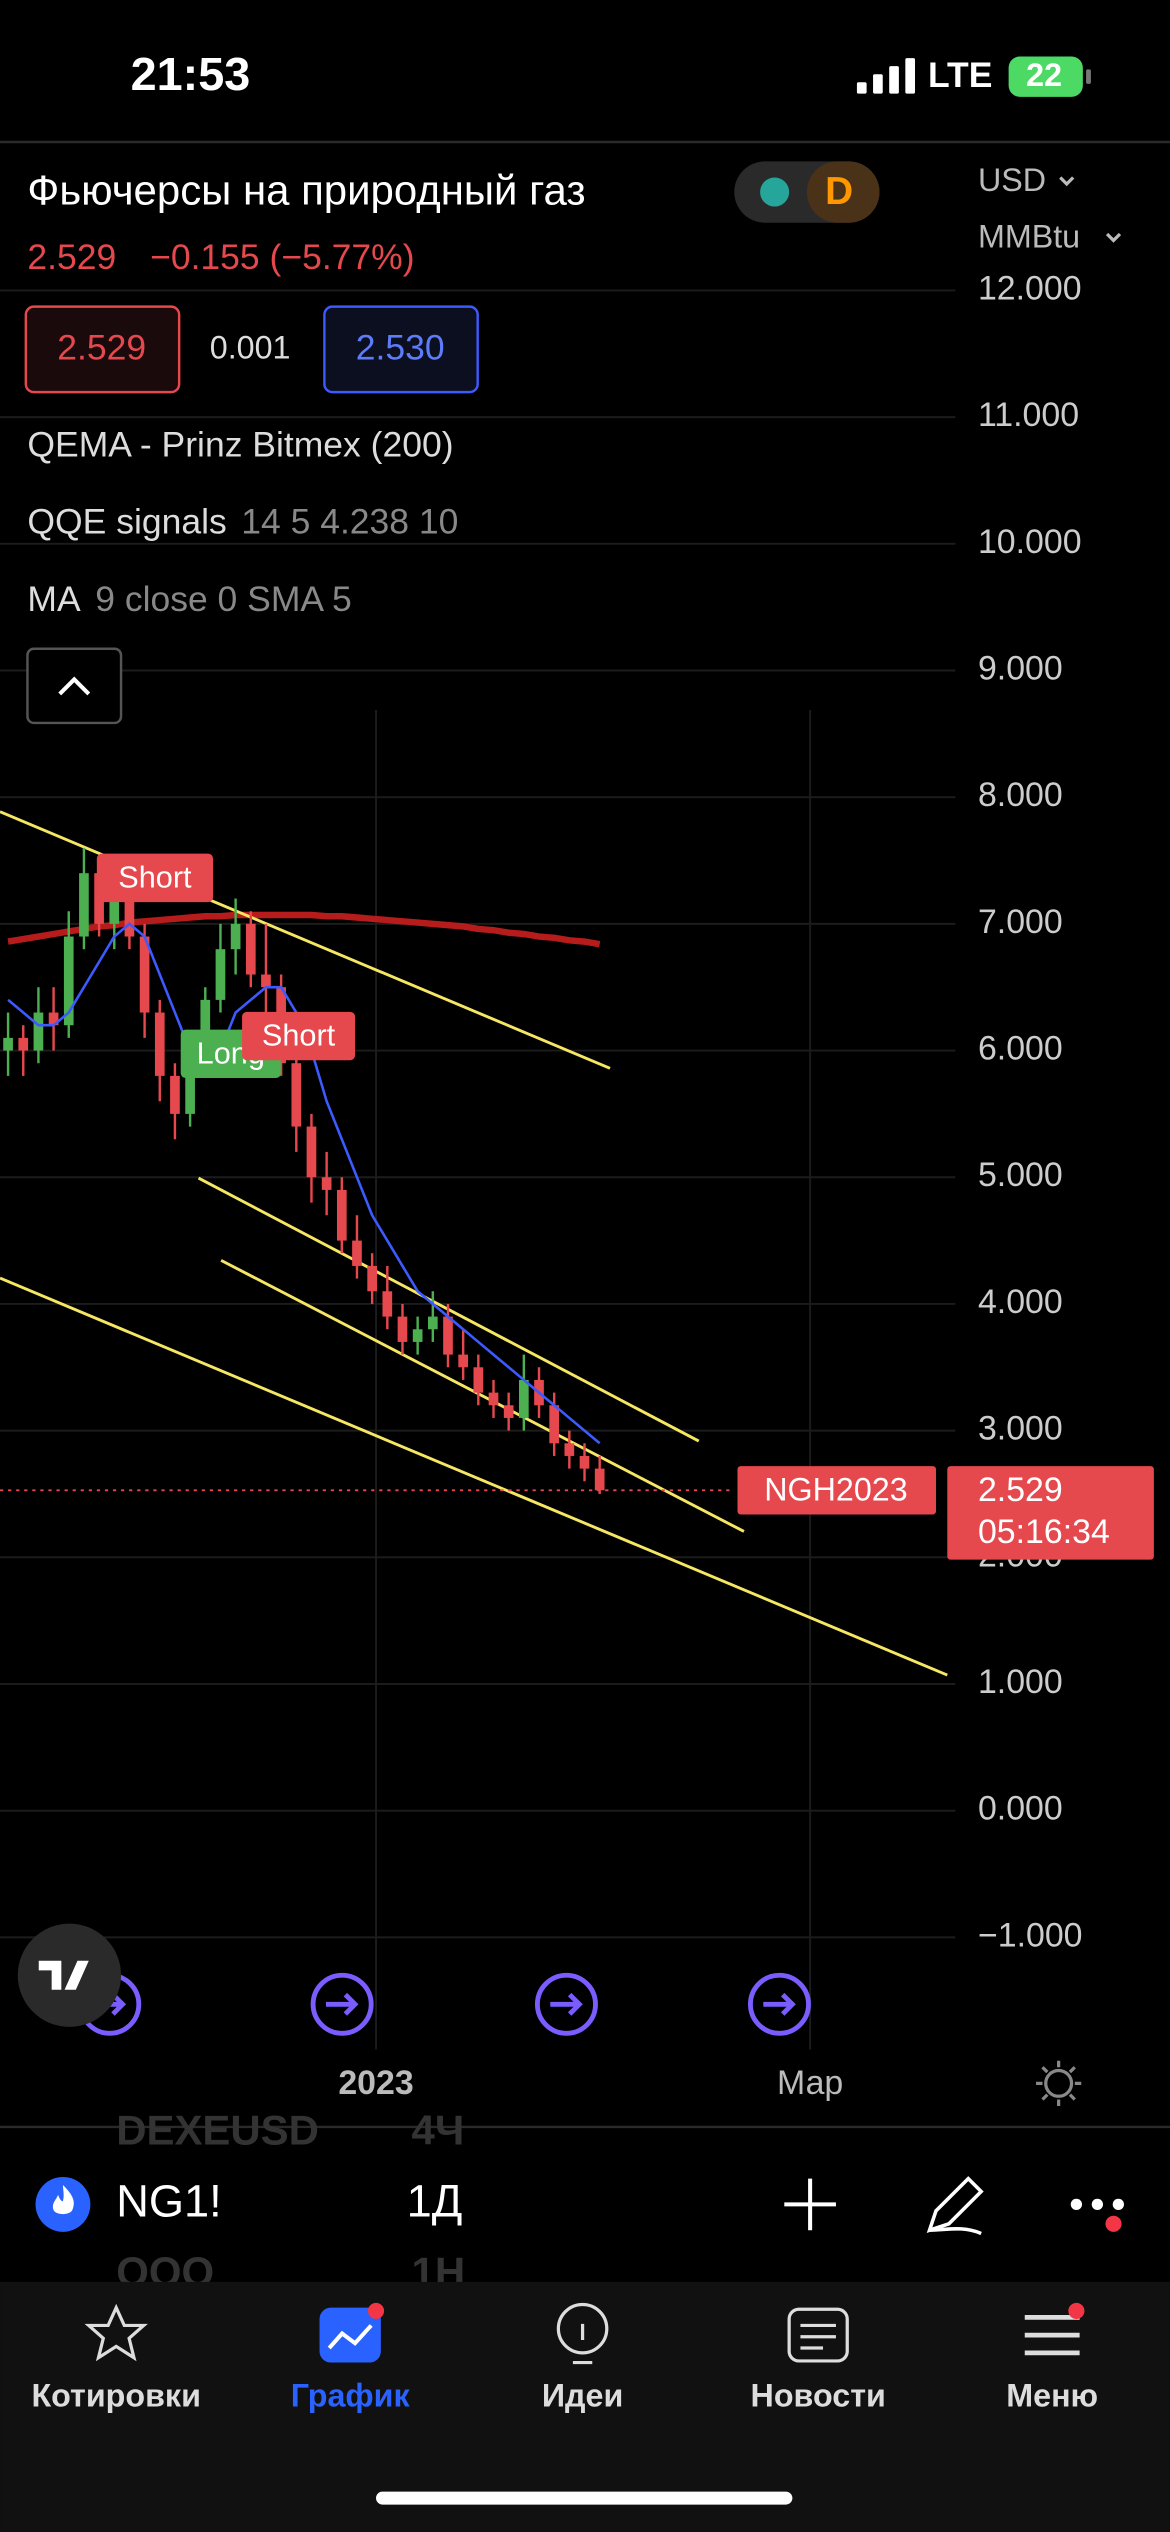 The width and height of the screenshot is (1170, 2532). I want to click on signal-icon, so click(886, 76).